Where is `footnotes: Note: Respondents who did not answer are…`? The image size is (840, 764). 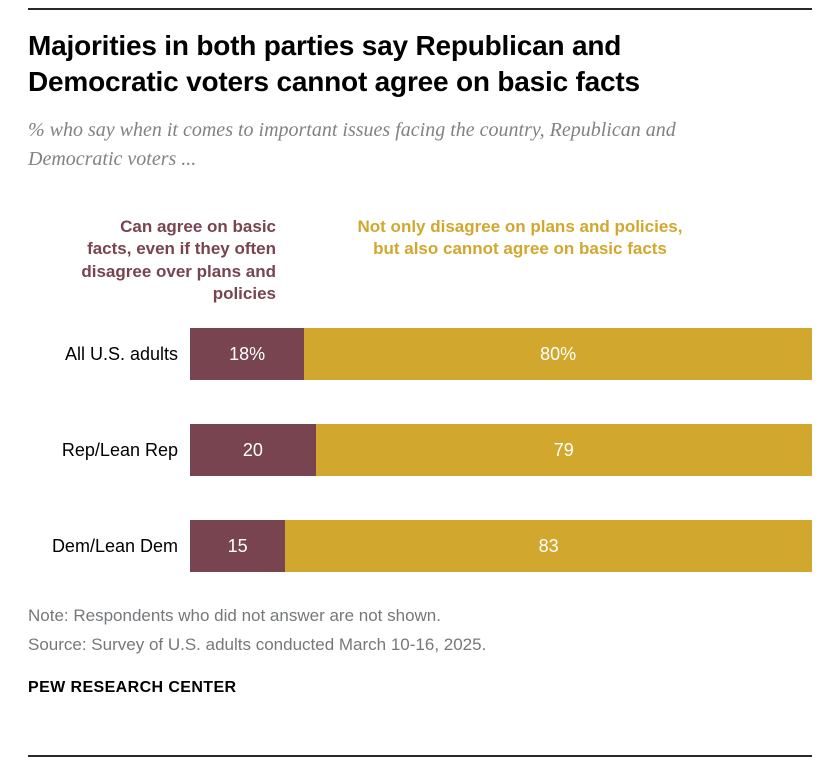
footnotes: Note: Respondents who did not answer are… is located at coordinates (420, 630).